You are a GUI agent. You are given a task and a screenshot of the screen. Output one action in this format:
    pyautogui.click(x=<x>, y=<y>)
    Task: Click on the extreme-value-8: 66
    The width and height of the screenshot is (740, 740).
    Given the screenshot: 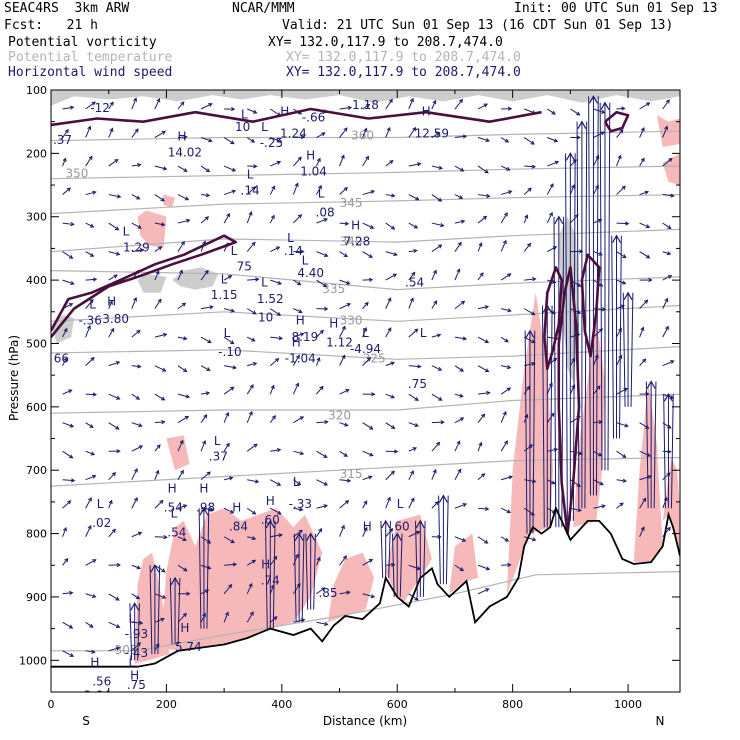 What is the action you would take?
    pyautogui.click(x=61, y=358)
    